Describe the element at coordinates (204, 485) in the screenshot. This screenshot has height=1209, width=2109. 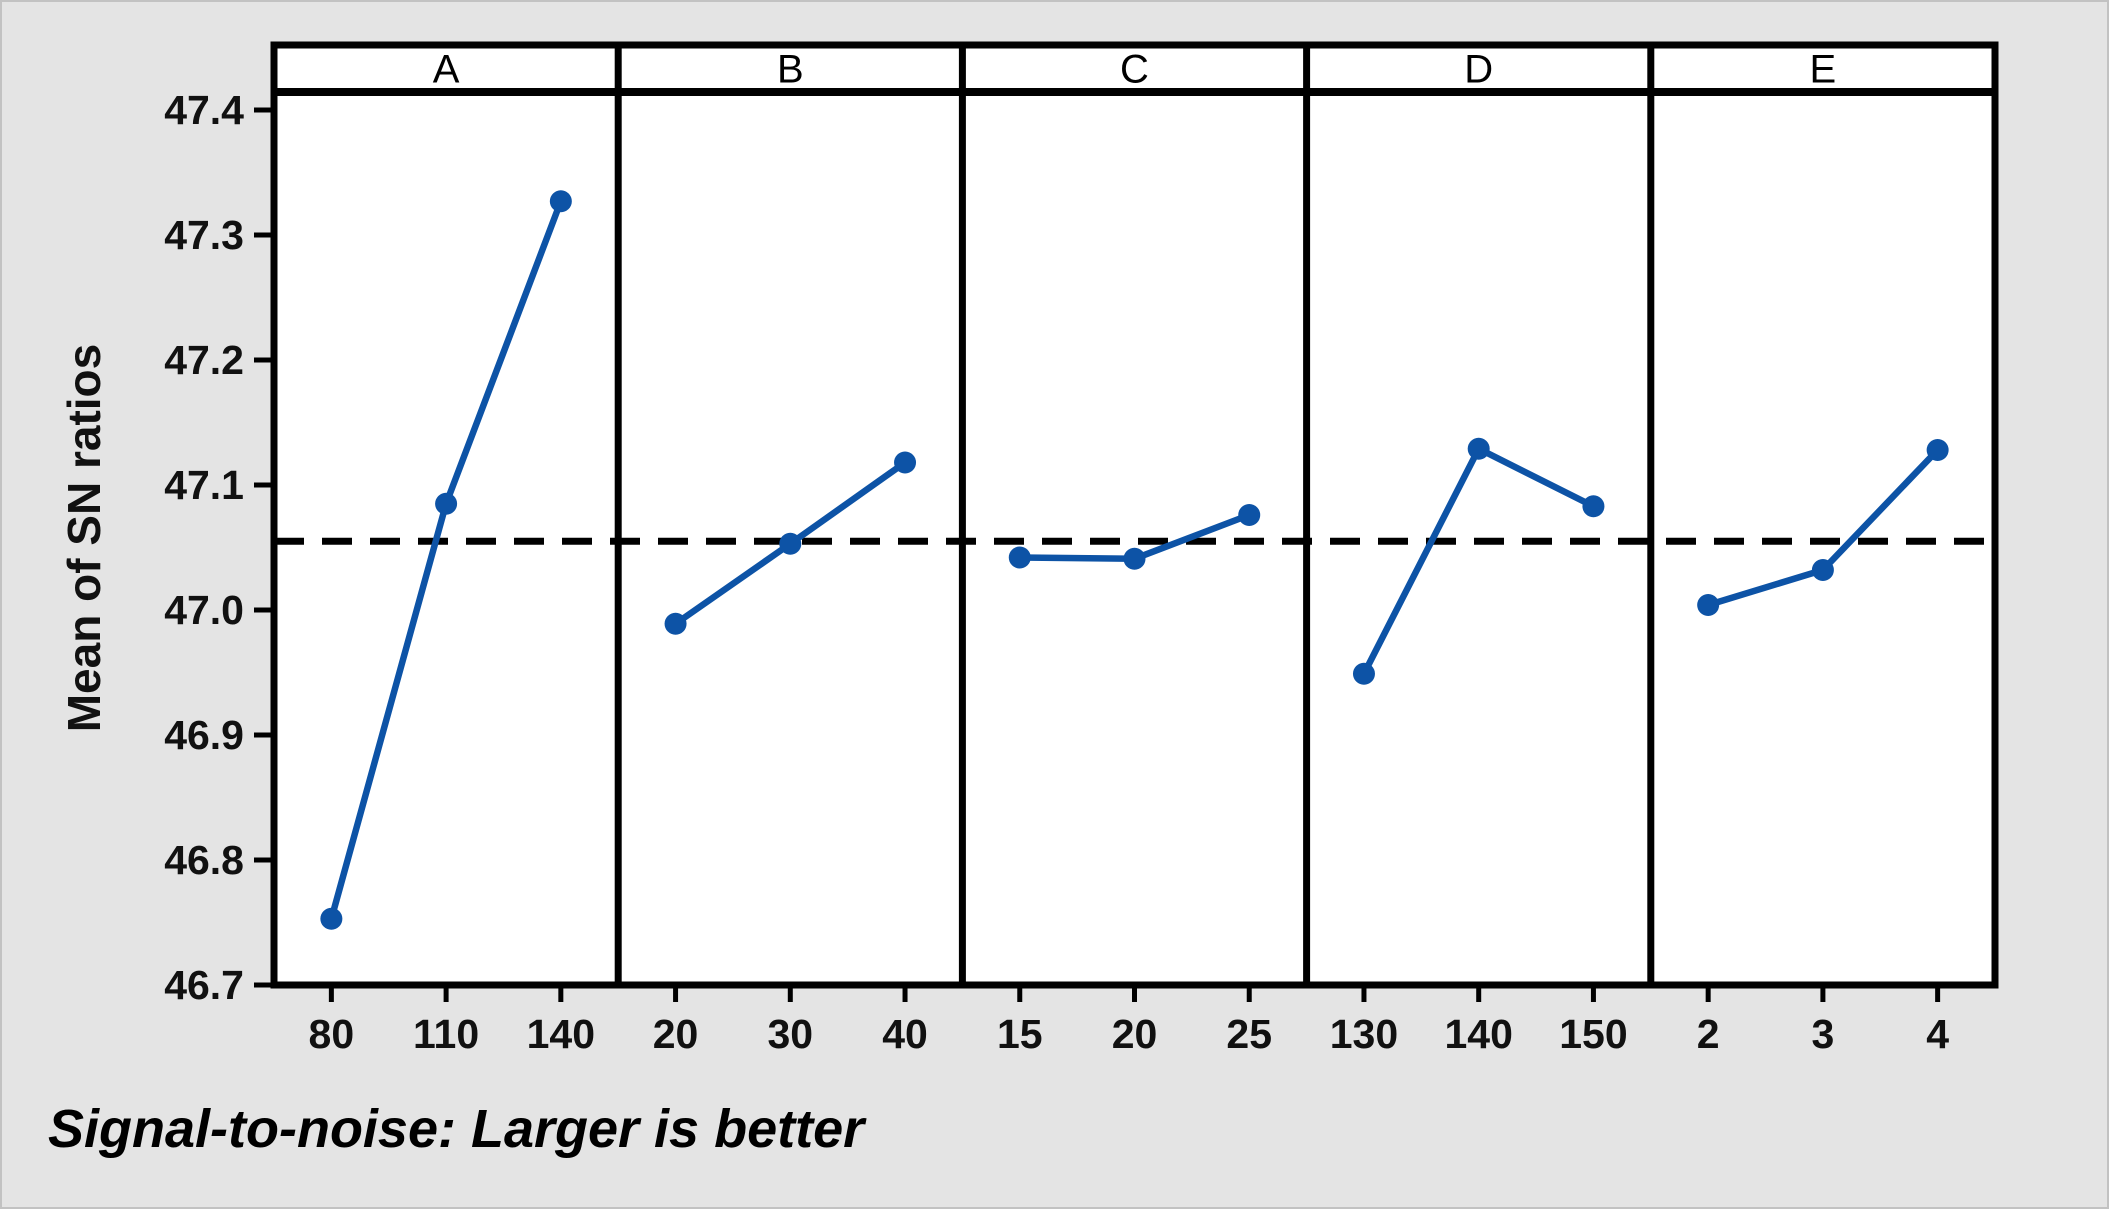
I see `y-tick-label-47.1: 47.1` at that location.